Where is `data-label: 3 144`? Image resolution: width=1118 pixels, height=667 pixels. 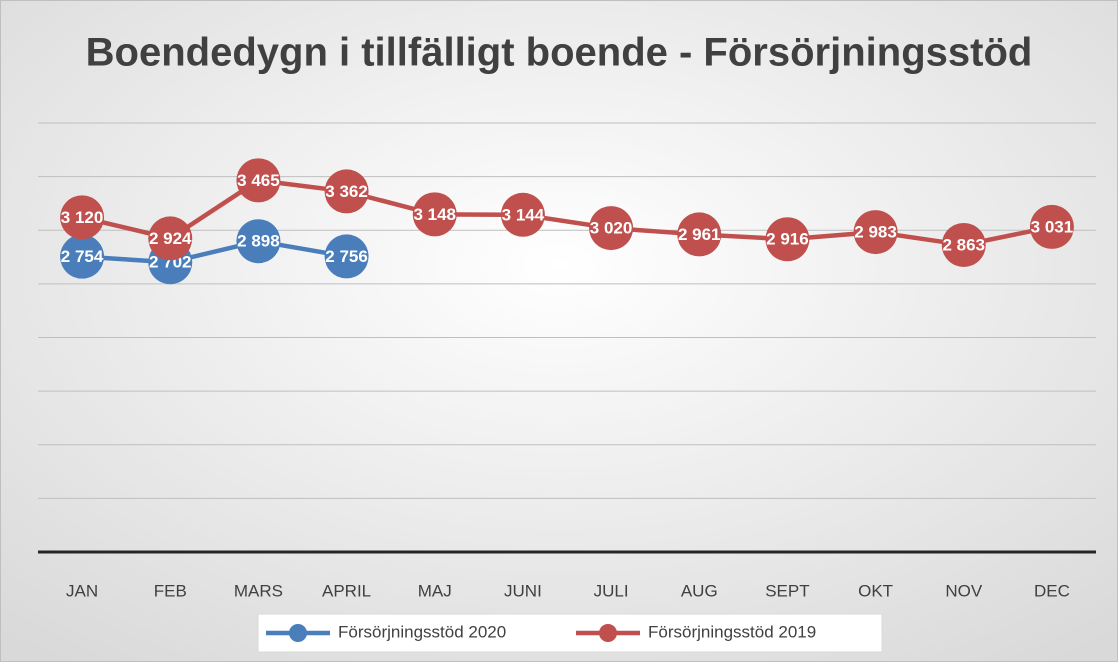 data-label: 3 144 is located at coordinates (523, 214).